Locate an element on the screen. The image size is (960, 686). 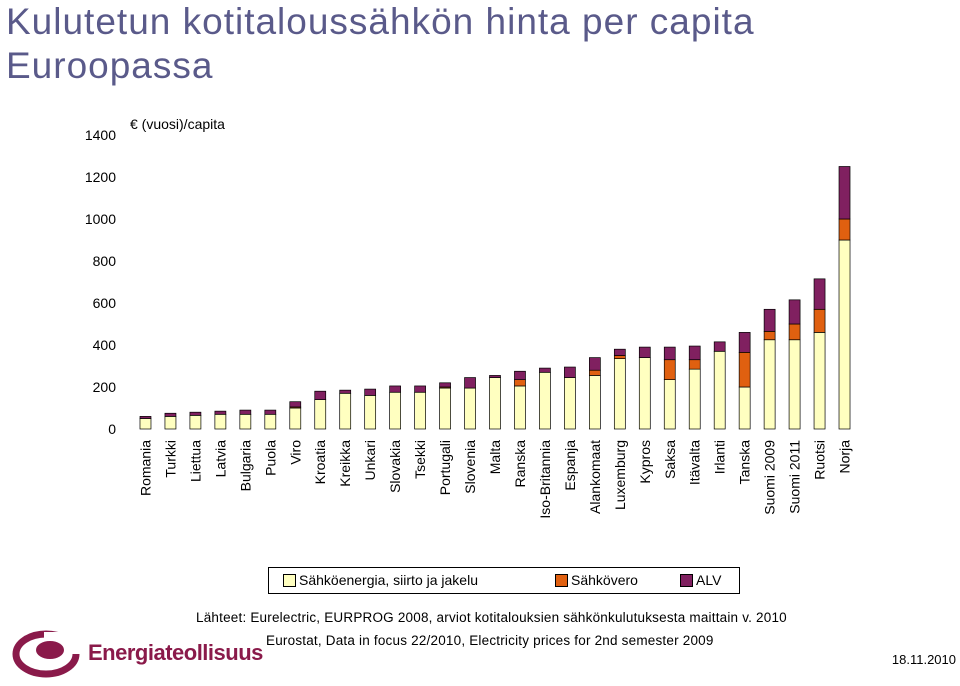
y-tick-label: 400 is located at coordinates (105, 345).